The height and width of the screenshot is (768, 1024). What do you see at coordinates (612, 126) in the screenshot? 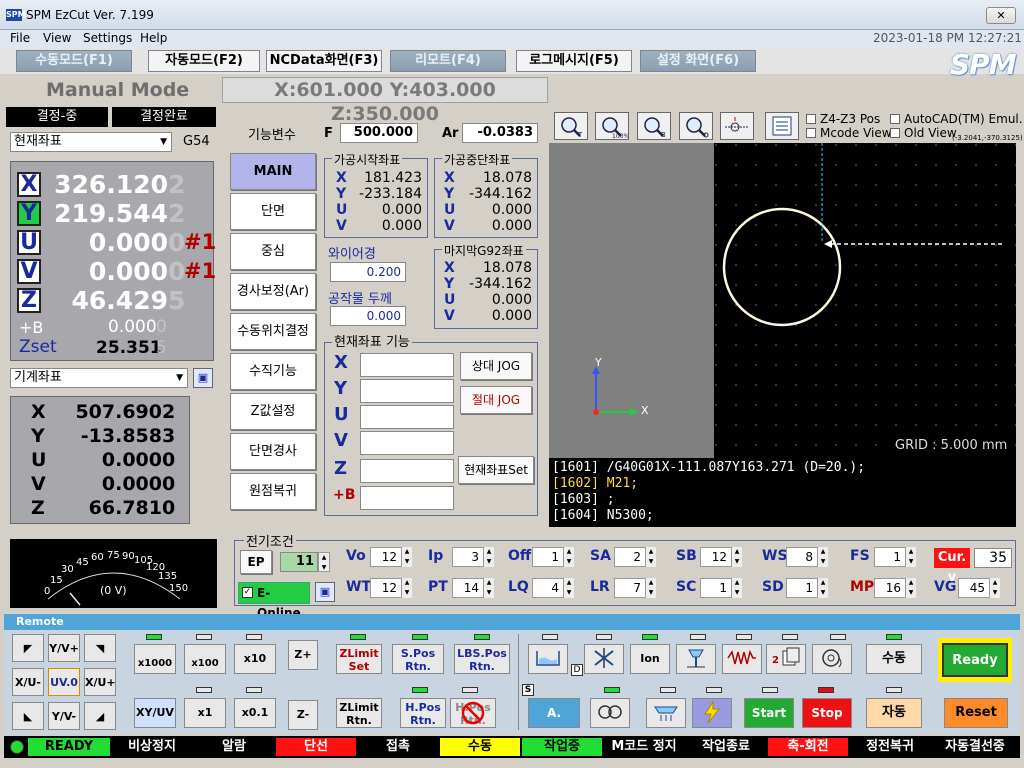
I see `zoom-100-icon: 100%` at bounding box center [612, 126].